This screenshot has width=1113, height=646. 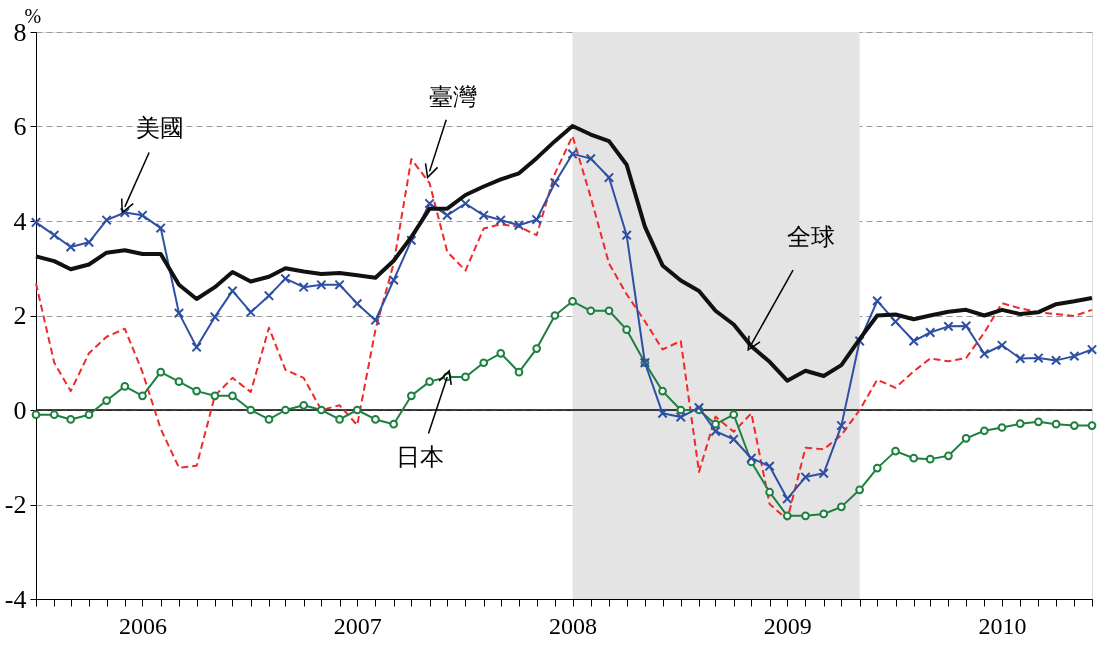 What do you see at coordinates (357, 625) in the screenshot?
I see `x-tick-label: 2007` at bounding box center [357, 625].